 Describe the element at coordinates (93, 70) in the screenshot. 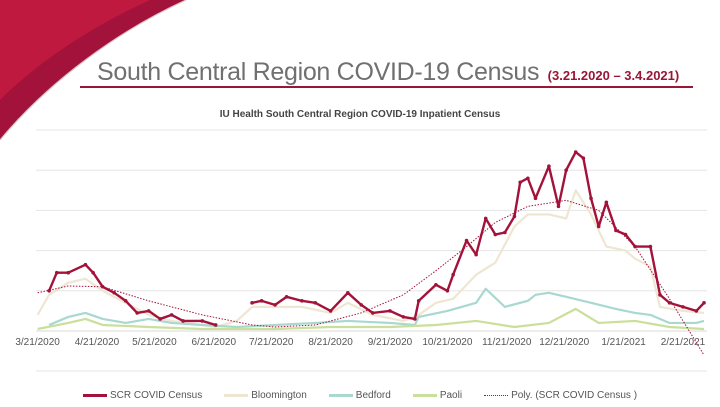

I see `red-swoosh-decoration` at that location.